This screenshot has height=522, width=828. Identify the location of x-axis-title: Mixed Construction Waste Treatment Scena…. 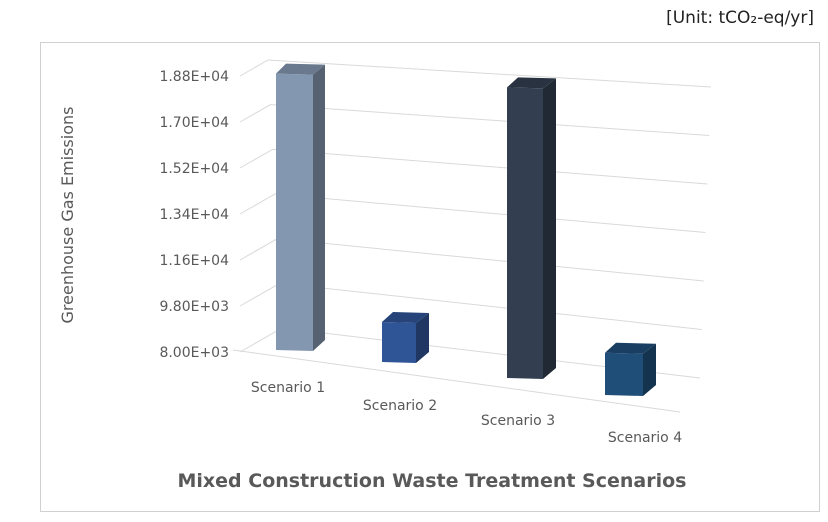
(431, 481).